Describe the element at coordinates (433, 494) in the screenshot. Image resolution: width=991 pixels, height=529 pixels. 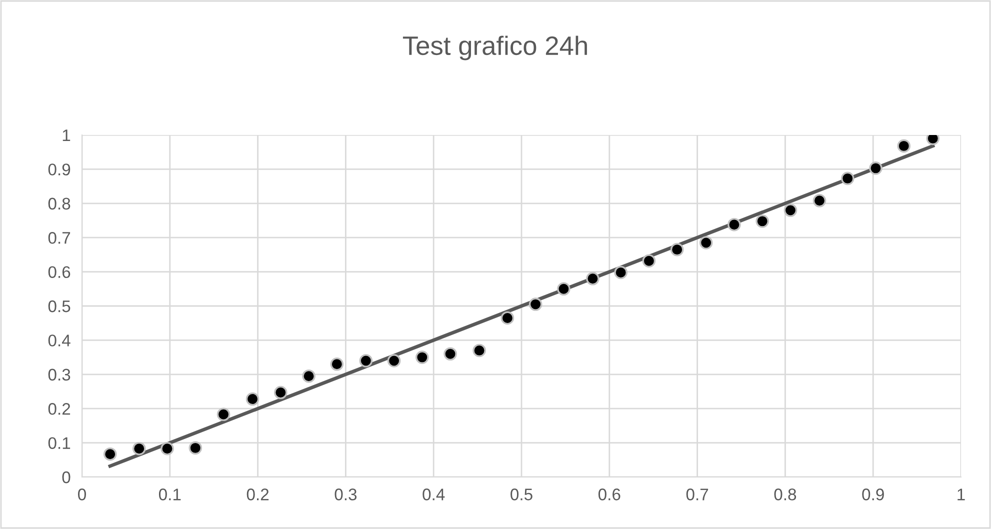
I see `x-tick-label: 0.4` at that location.